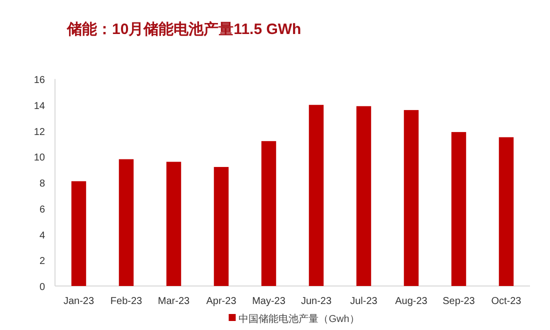  What do you see at coordinates (42, 236) in the screenshot?
I see `y-tick-label: 4` at bounding box center [42, 236].